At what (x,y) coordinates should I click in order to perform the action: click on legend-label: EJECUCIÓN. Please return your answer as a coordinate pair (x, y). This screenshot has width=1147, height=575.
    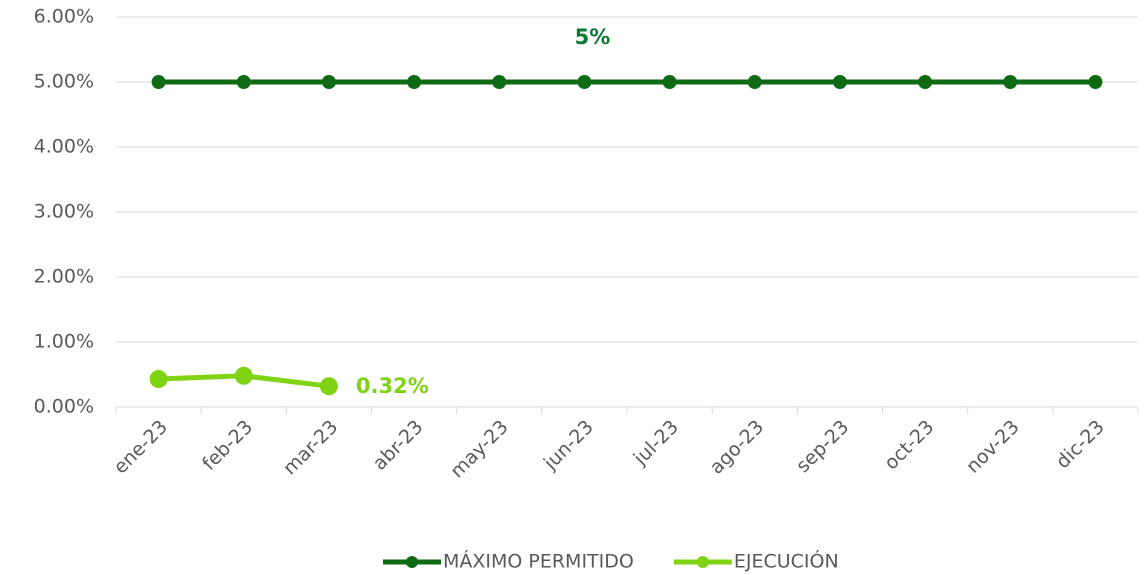
    Looking at the image, I should click on (786, 561).